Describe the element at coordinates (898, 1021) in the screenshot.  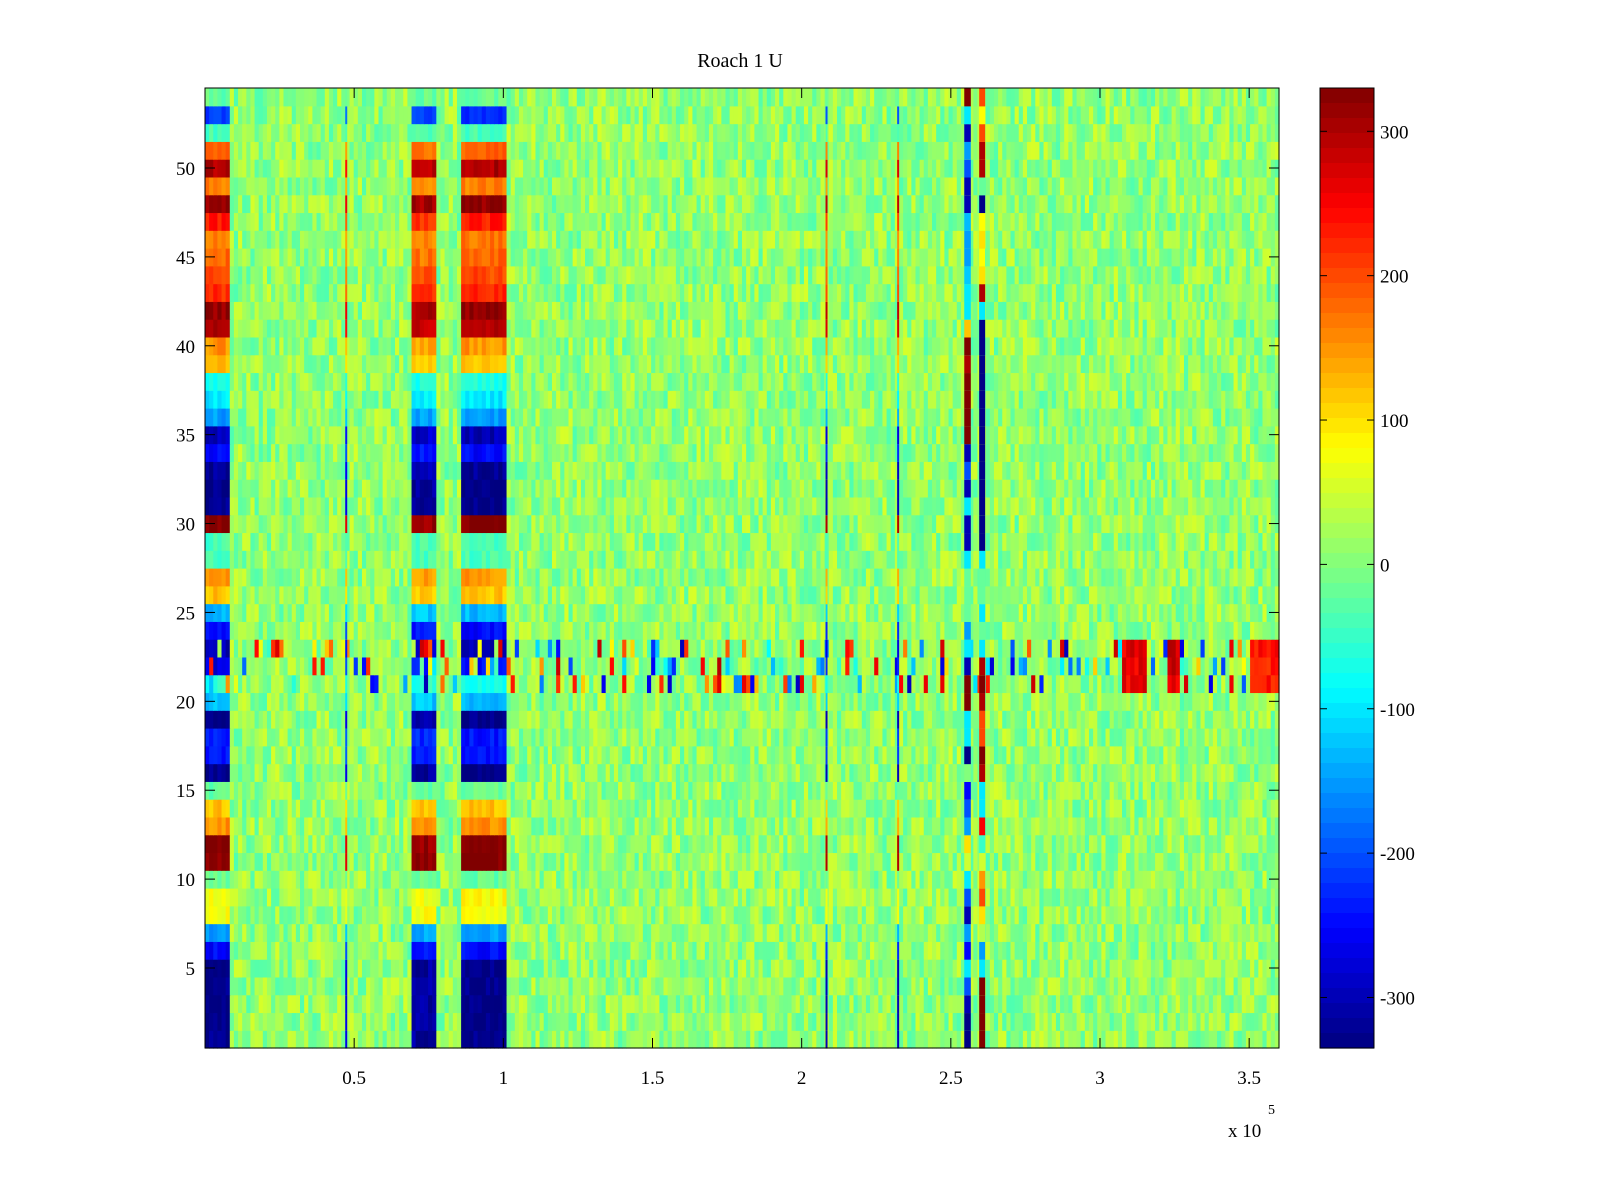
I see `heatmap-line-cell` at that location.